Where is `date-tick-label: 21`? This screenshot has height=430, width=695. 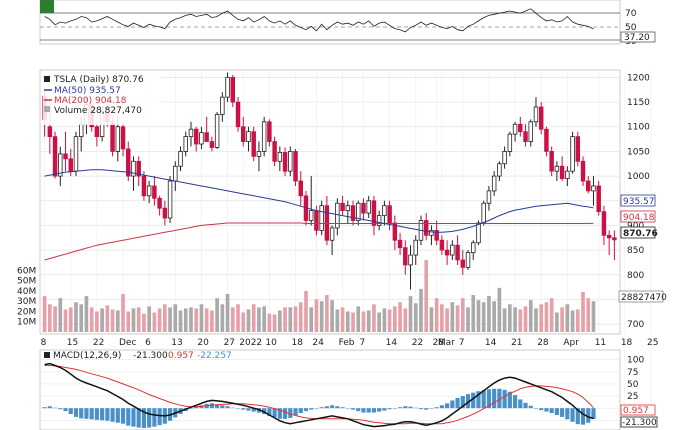 date-tick-label: 21 is located at coordinates (516, 343).